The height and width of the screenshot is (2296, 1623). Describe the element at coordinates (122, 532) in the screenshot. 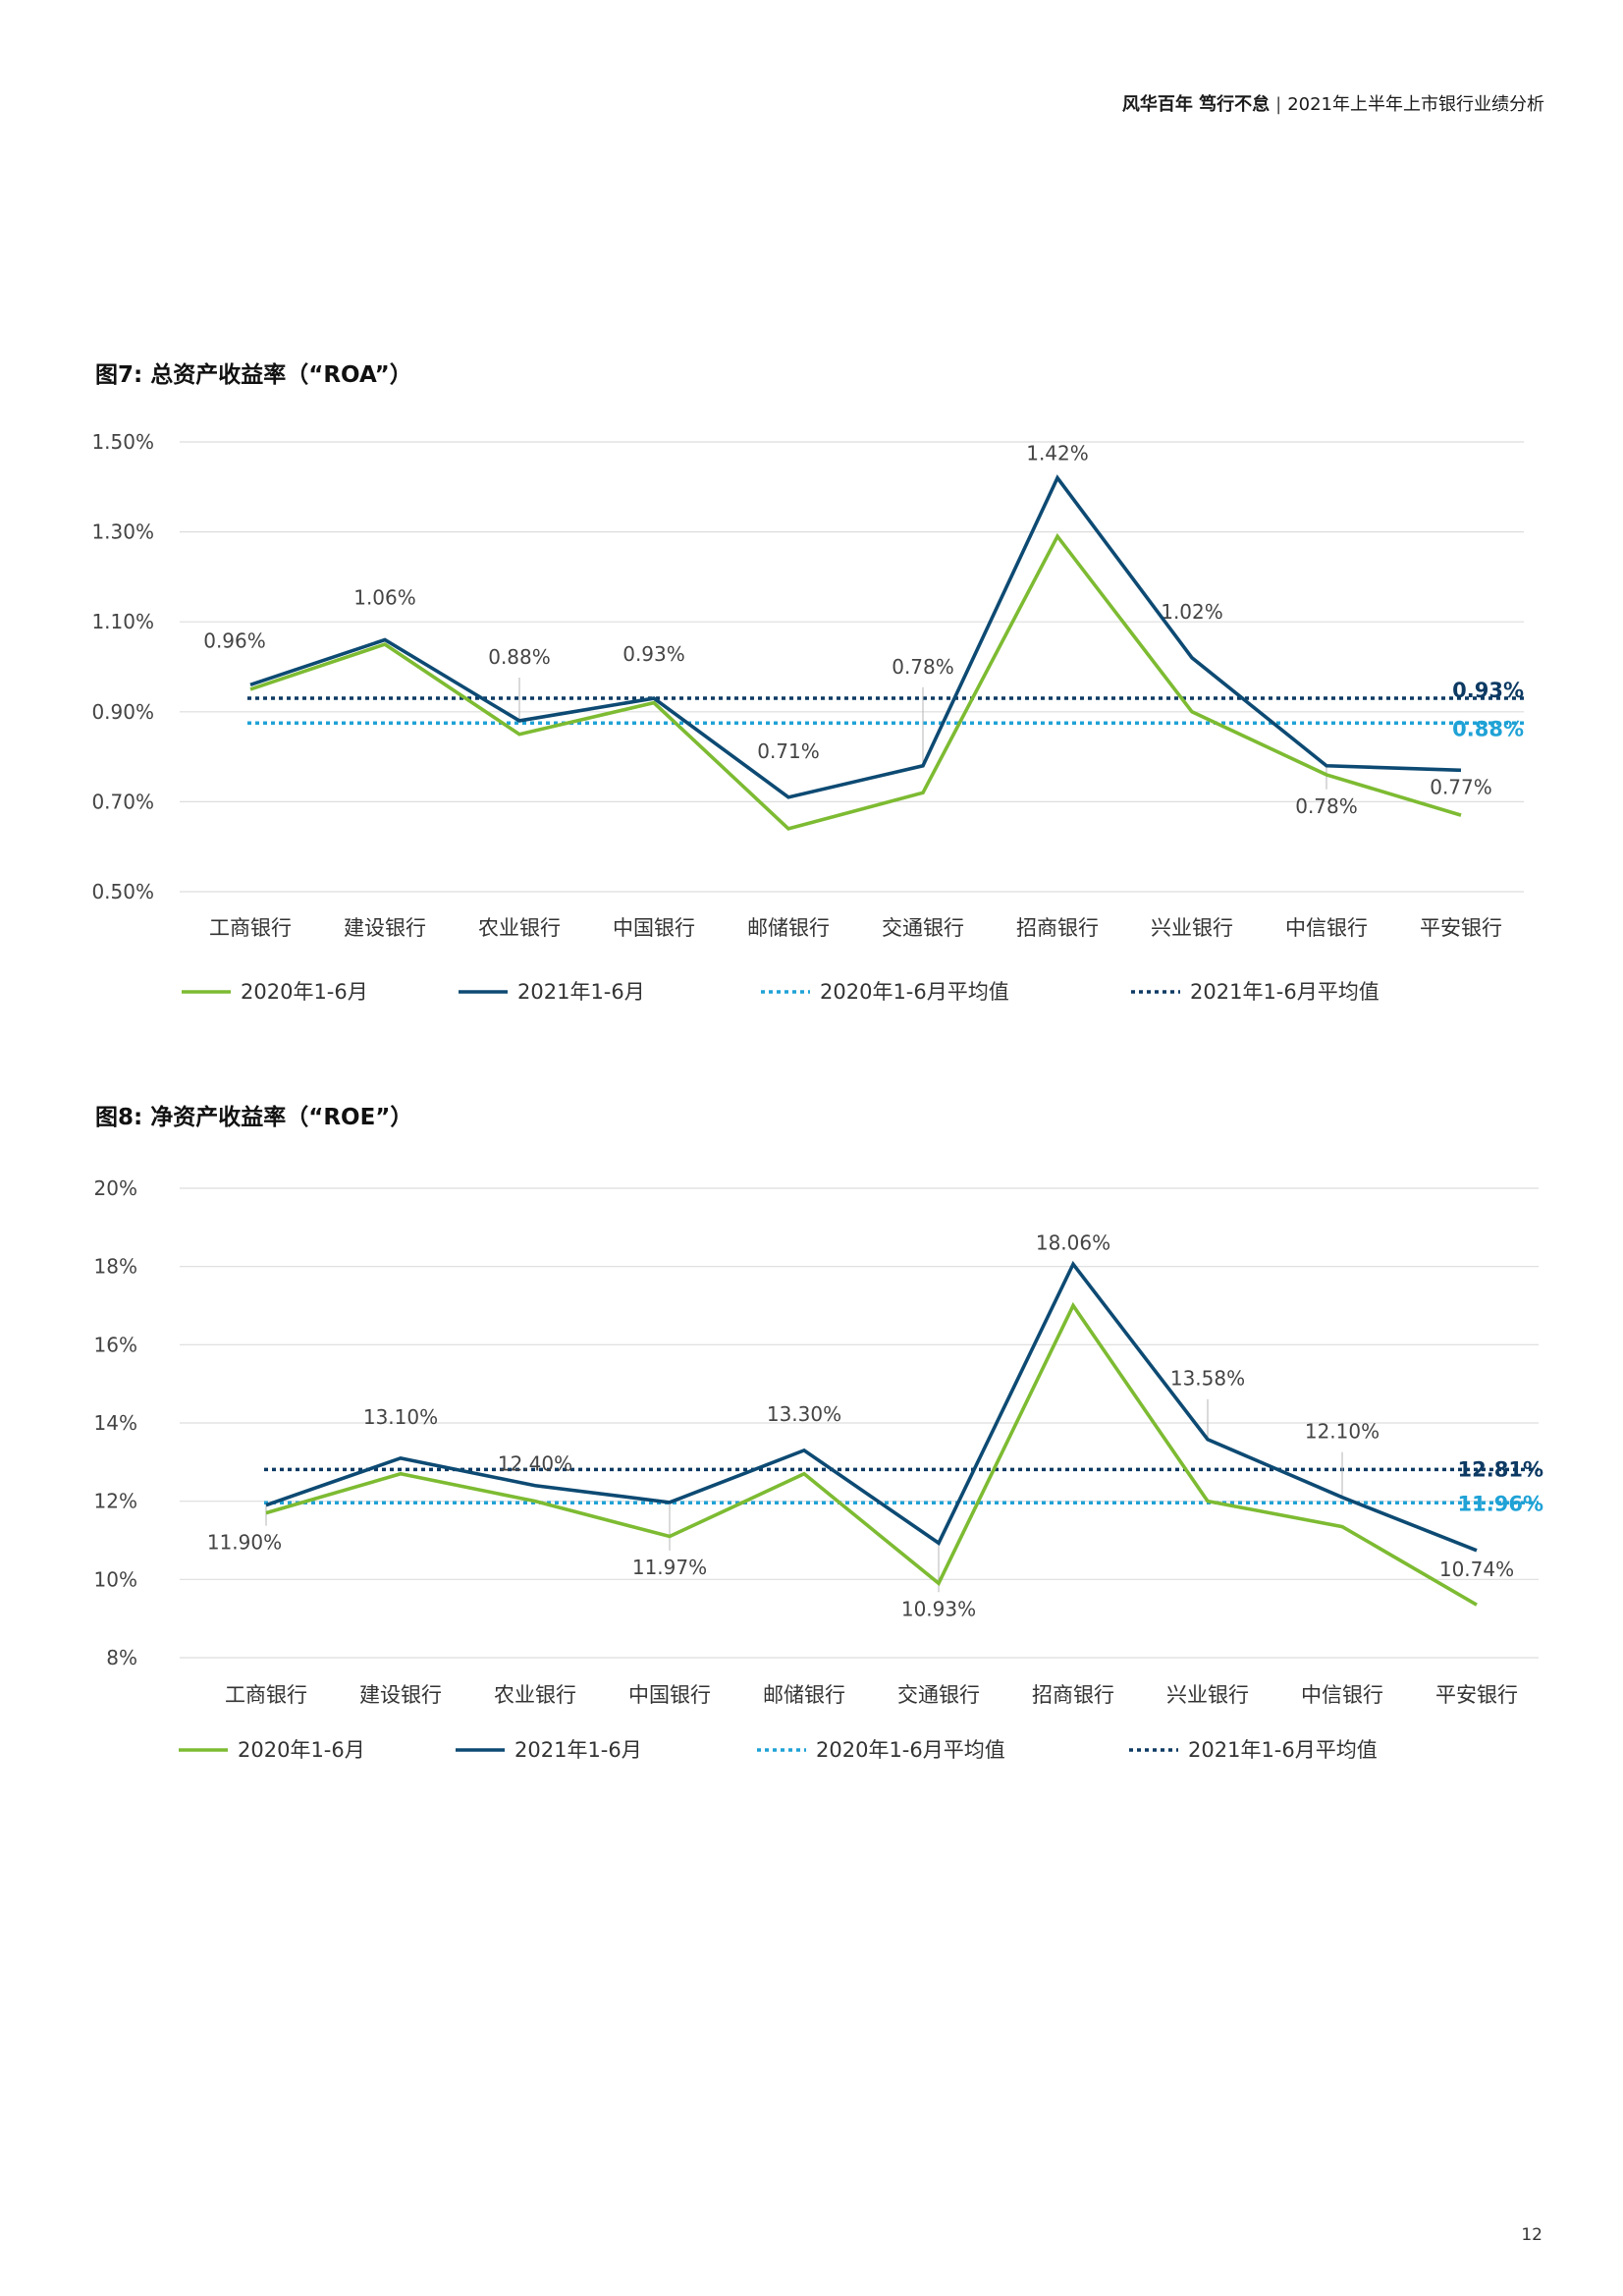

I see `y-tick-label: 1.30%` at that location.